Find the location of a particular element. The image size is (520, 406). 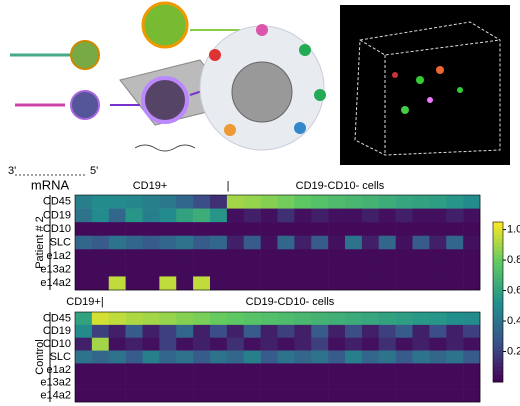

annotation: CD19+| is located at coordinates (84, 302).